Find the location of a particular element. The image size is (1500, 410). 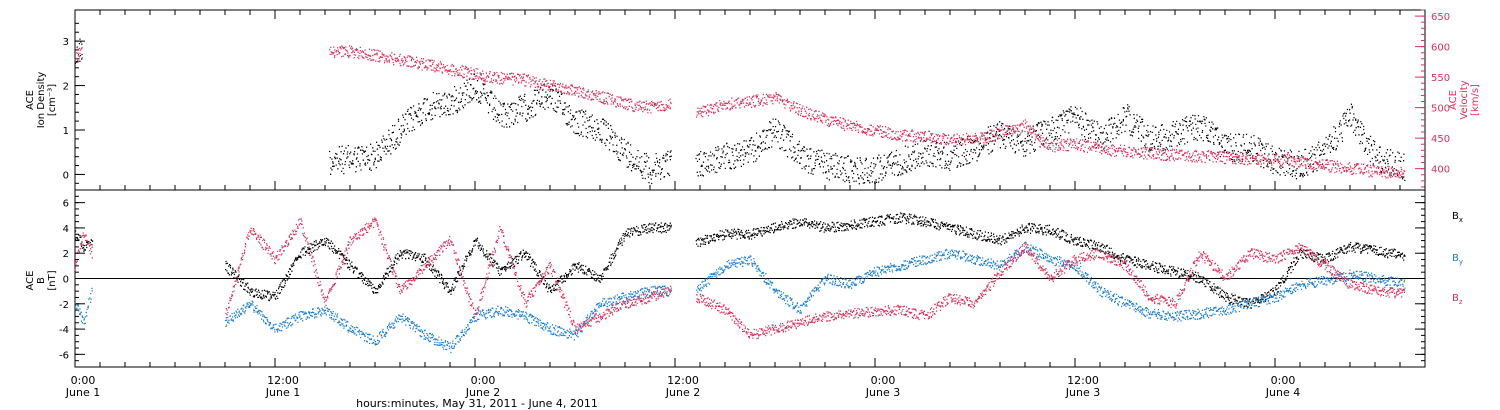

legend-By: By is located at coordinates (1457, 259).